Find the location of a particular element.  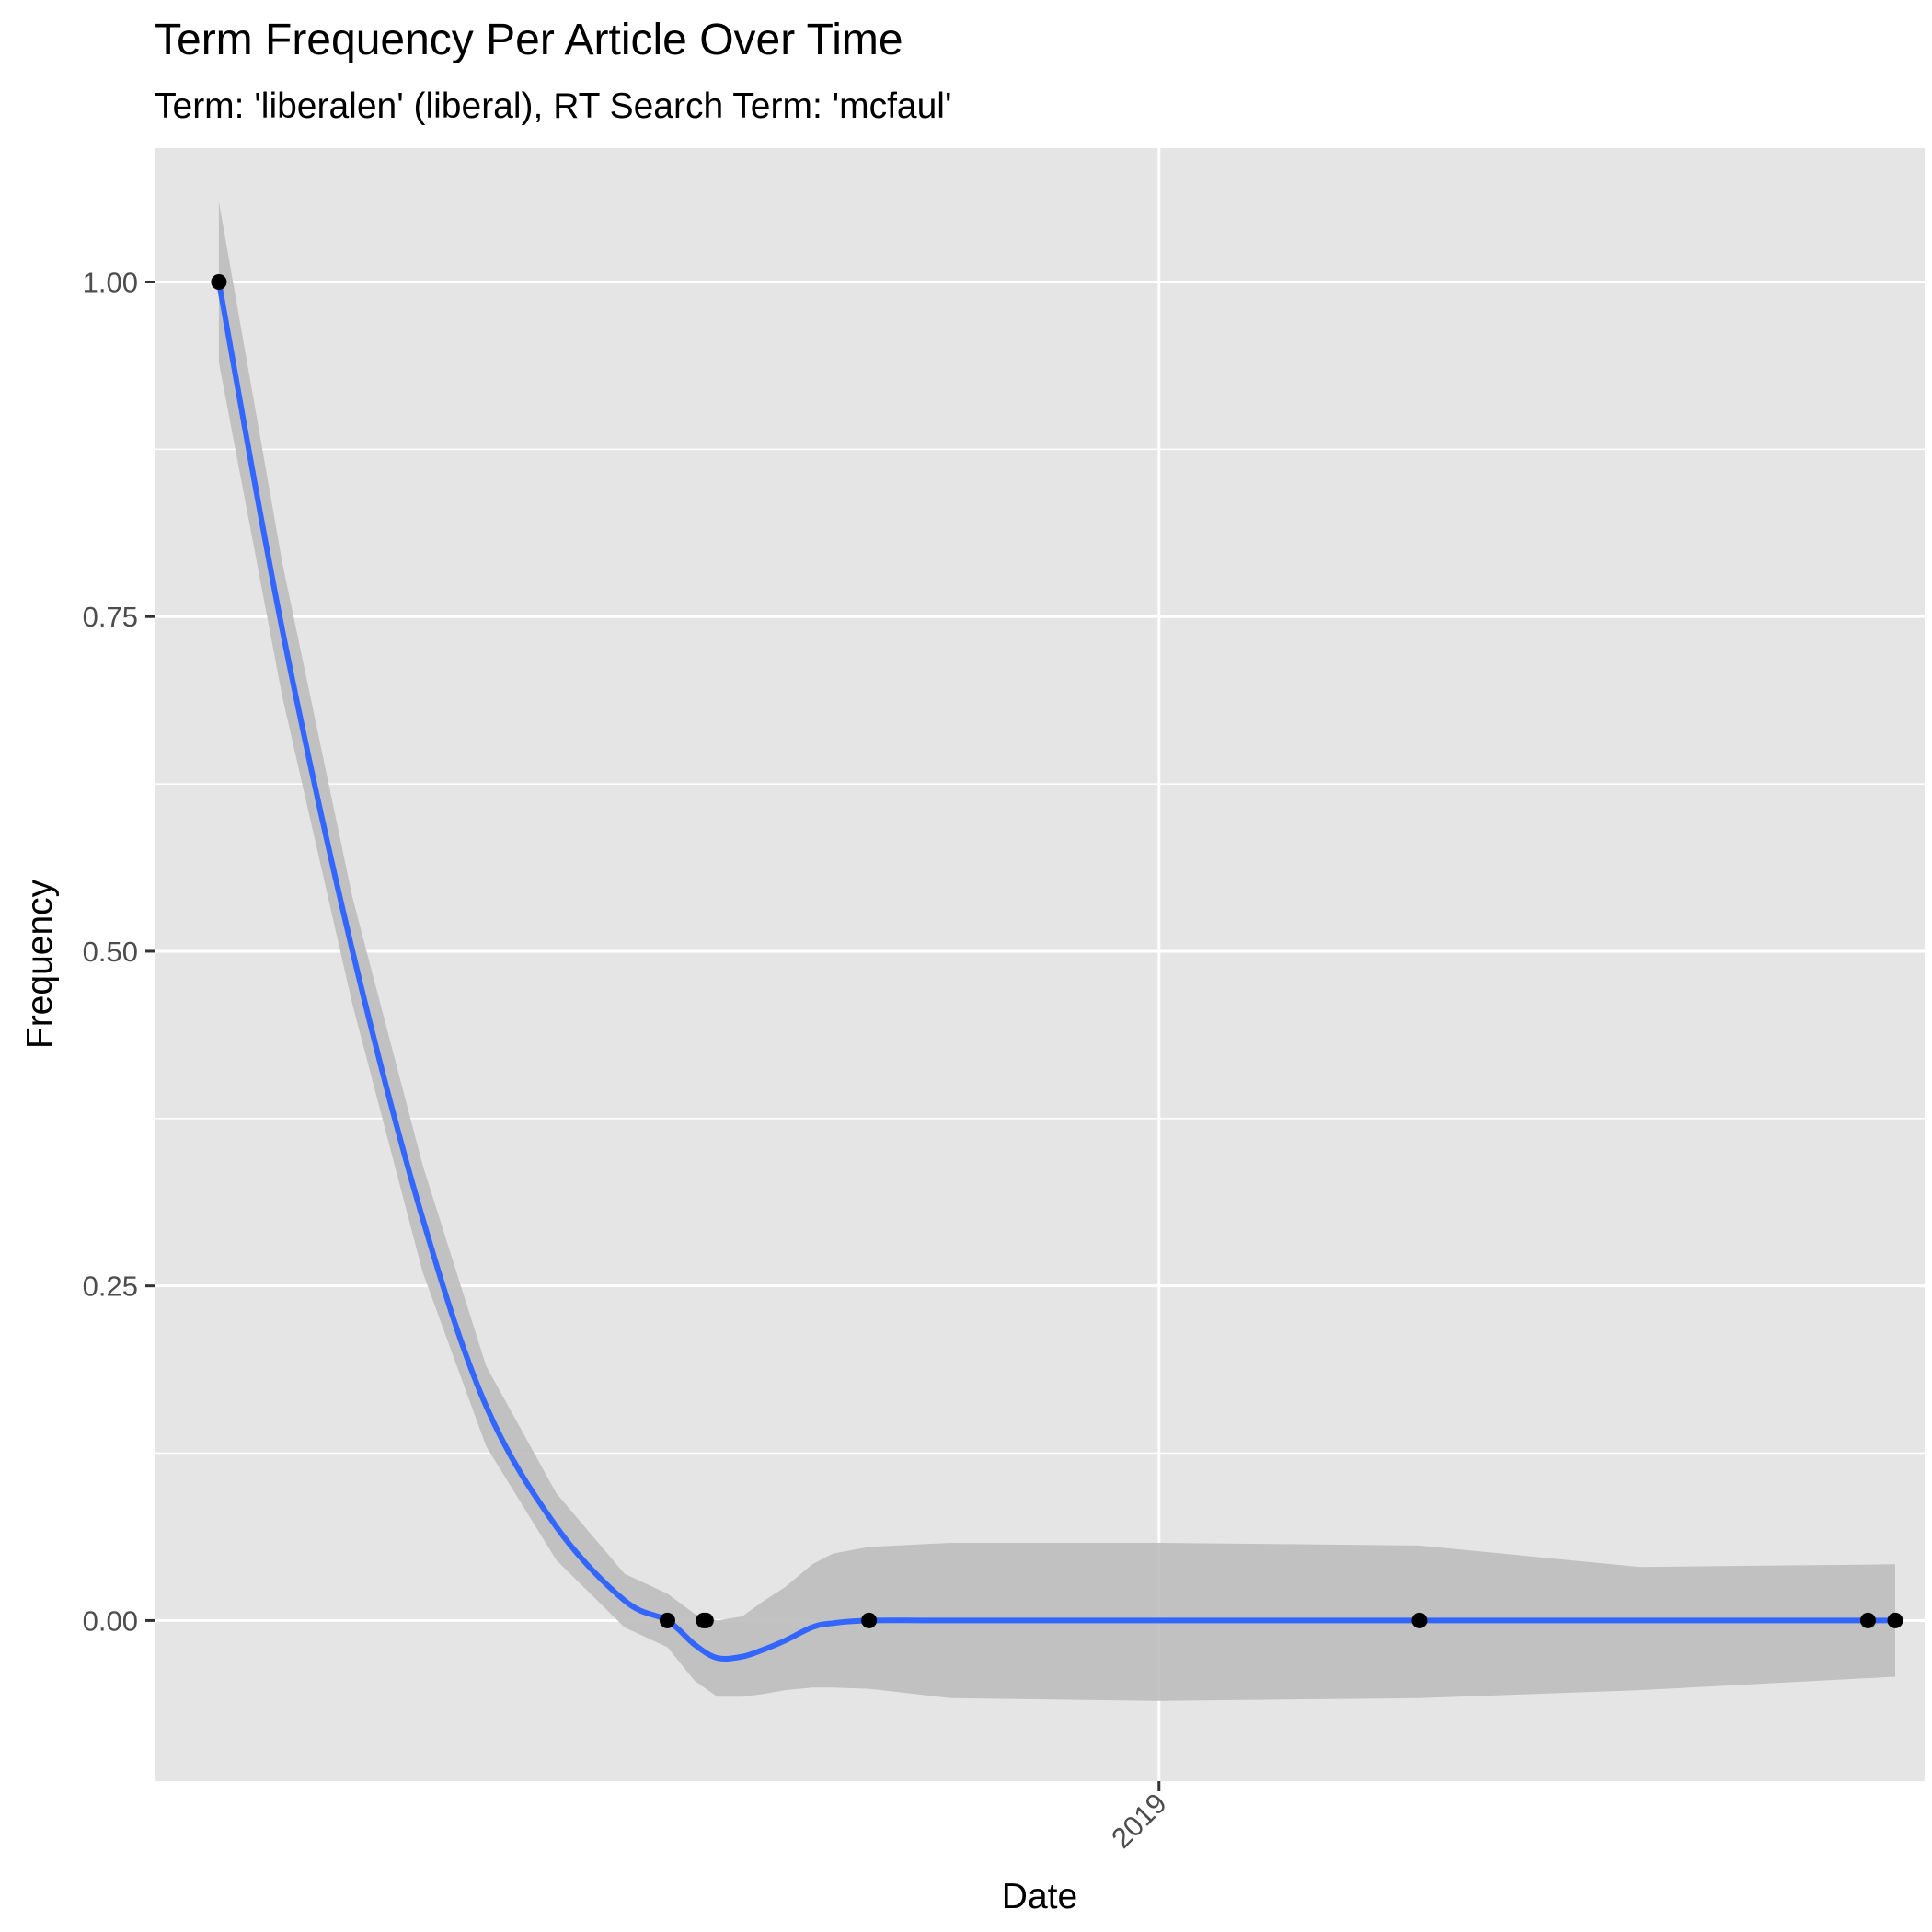

y-tick-label: 0.75 is located at coordinates (110, 617).